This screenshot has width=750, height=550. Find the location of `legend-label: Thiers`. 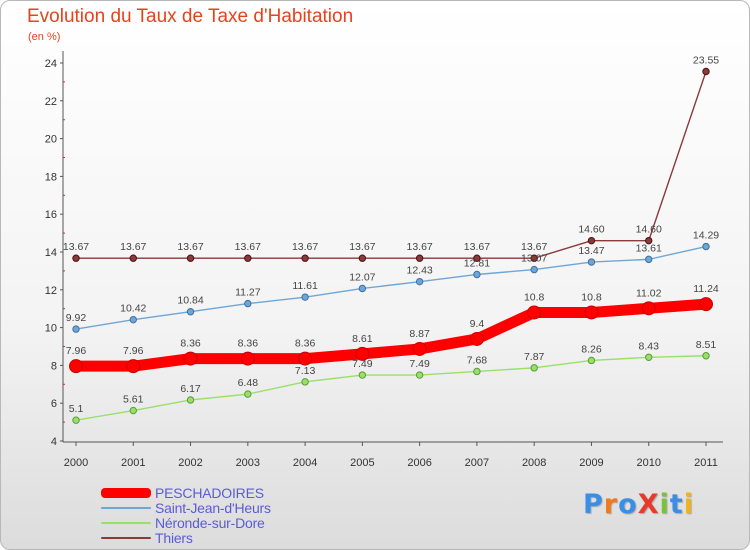

legend-label: Thiers is located at coordinates (174, 537).